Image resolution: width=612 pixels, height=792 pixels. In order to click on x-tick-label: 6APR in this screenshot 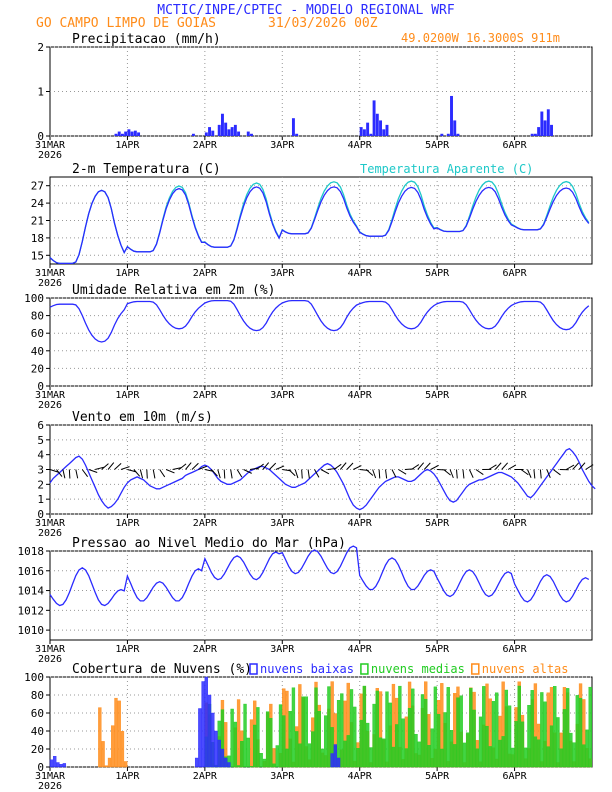, I will do `click(515, 649)`.